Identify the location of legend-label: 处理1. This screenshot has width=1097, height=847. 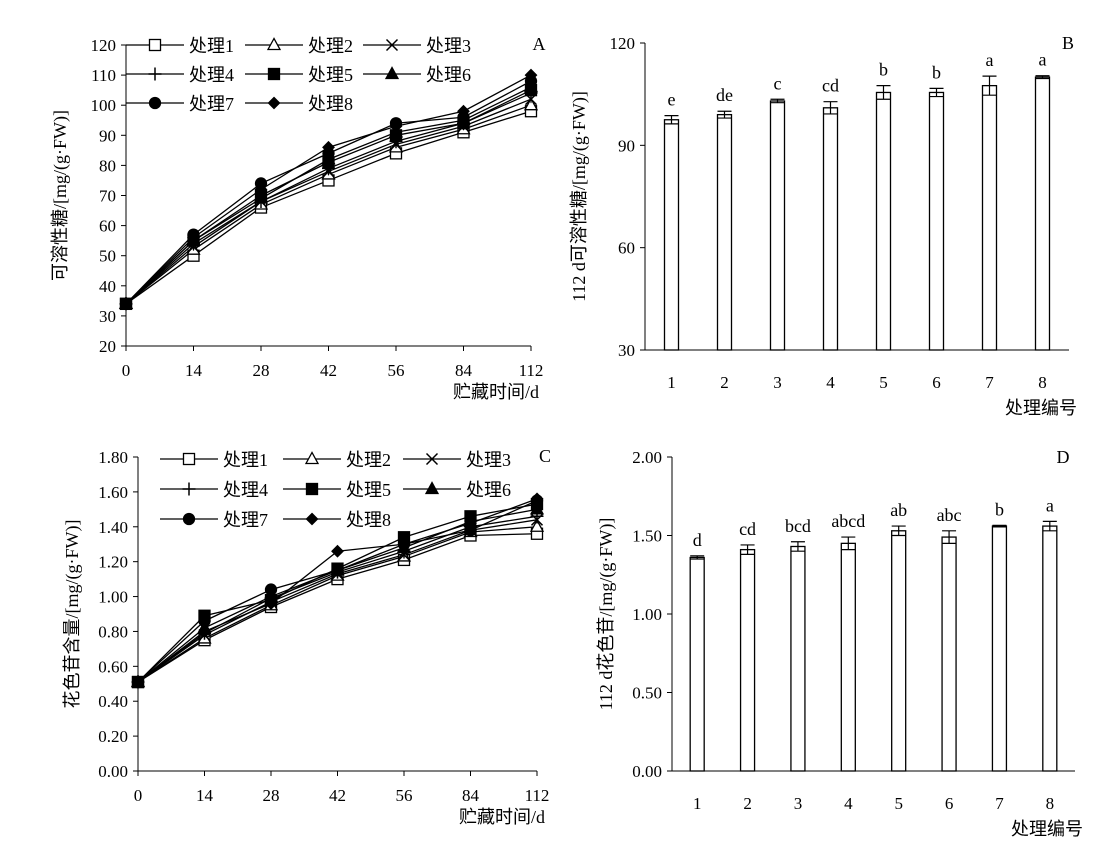
(245, 460).